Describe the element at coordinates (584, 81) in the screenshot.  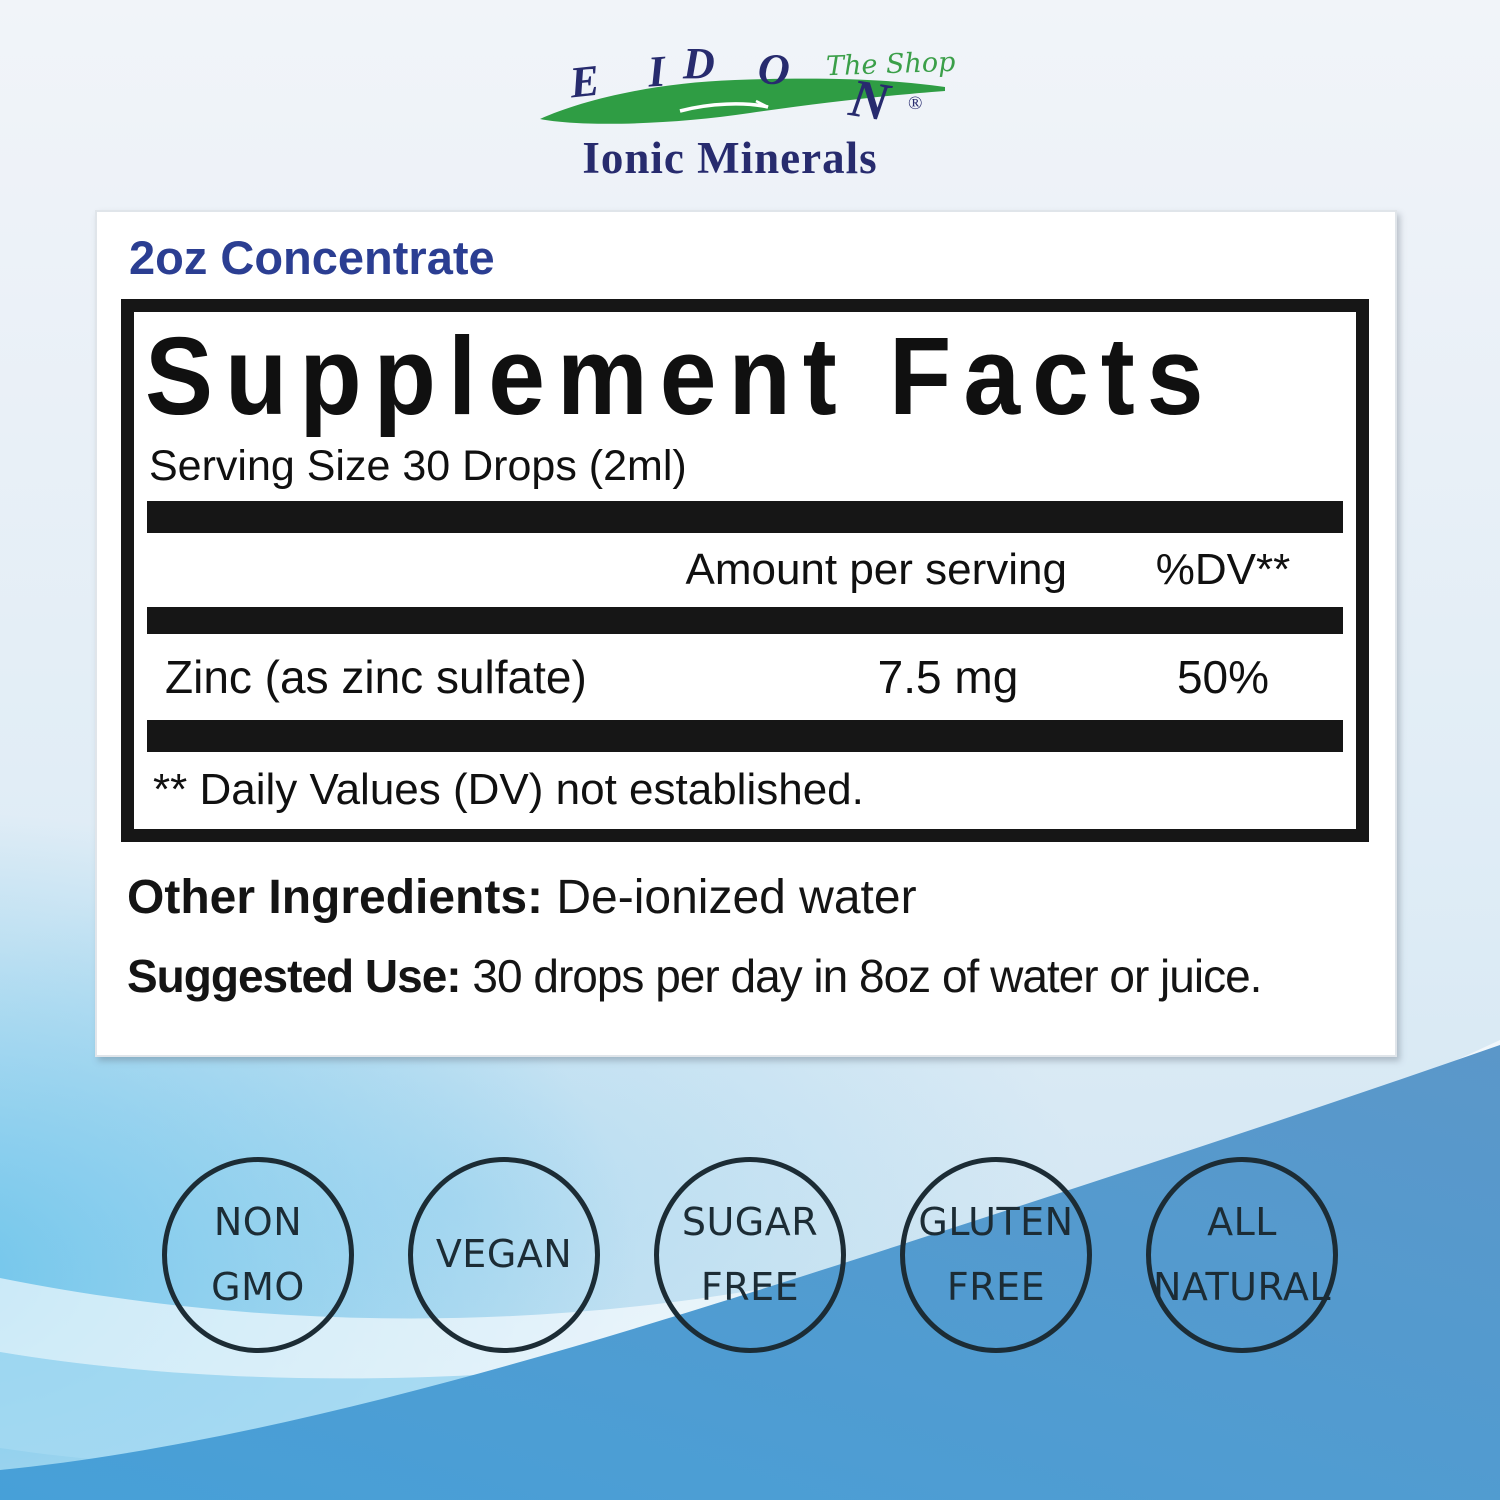
I see `logo-letter-e: E` at that location.